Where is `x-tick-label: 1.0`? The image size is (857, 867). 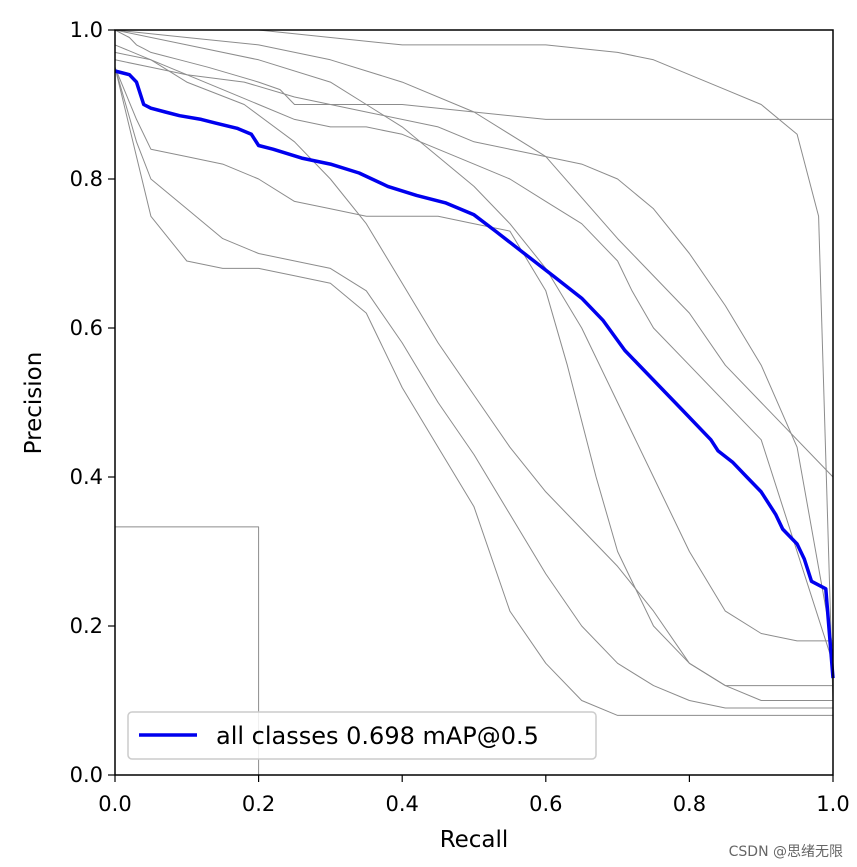
x-tick-label: 1.0 is located at coordinates (832, 804).